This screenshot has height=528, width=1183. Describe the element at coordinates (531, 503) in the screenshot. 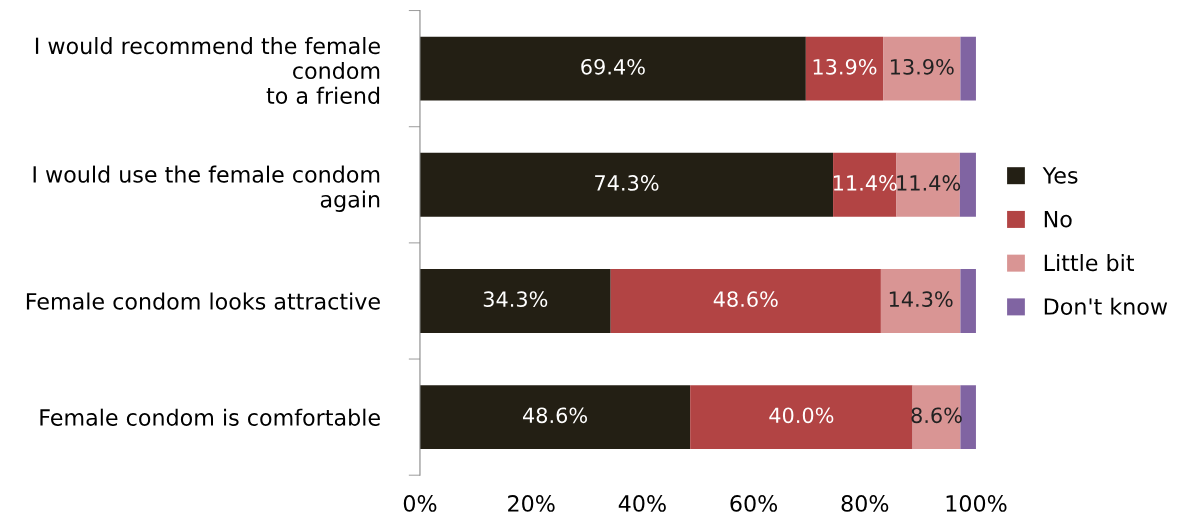

I see `x-tick-label: 20%` at that location.